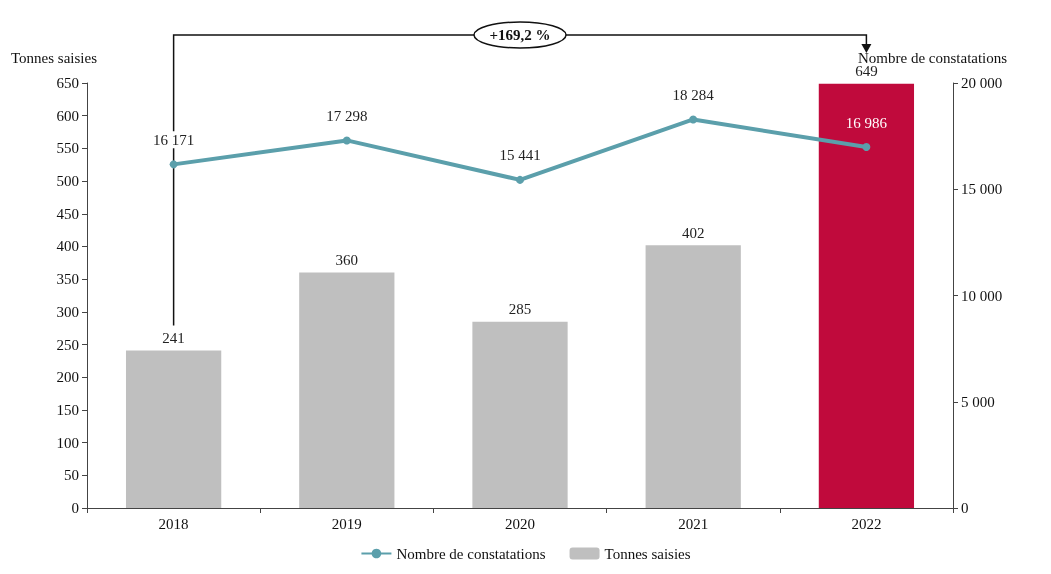  I want to click on y-tick-label: 350, so click(68, 279).